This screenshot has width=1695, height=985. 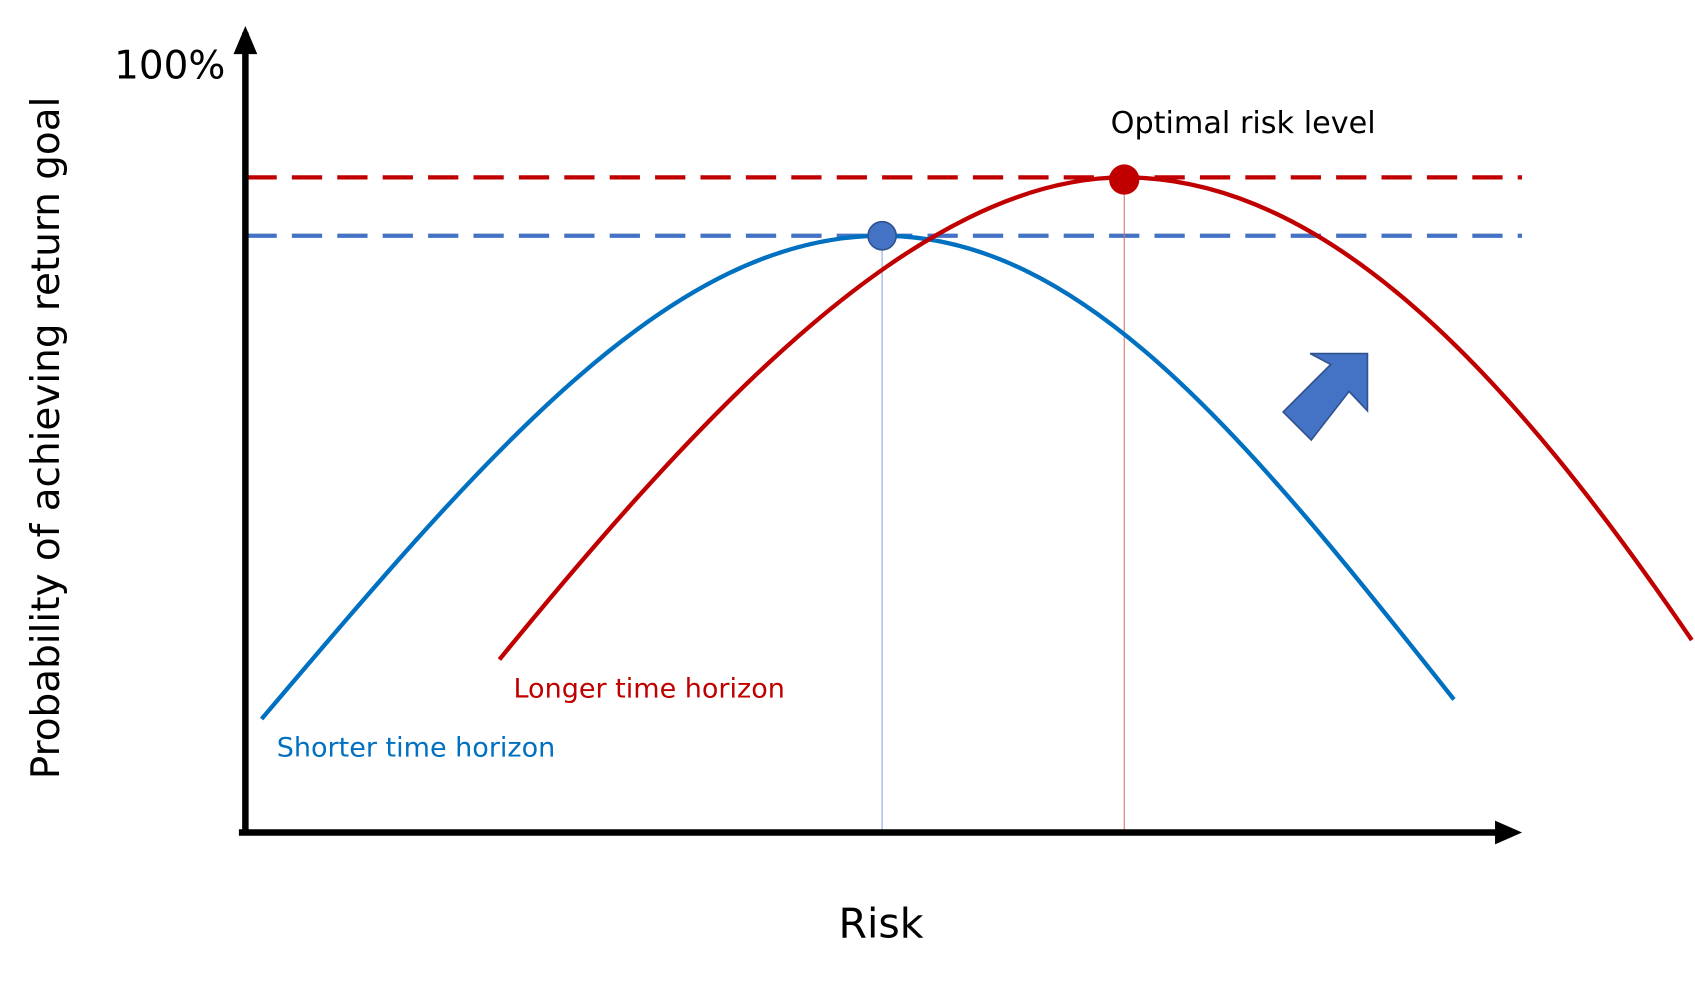 I want to click on y-axis-top-label: 100%, so click(x=169, y=66).